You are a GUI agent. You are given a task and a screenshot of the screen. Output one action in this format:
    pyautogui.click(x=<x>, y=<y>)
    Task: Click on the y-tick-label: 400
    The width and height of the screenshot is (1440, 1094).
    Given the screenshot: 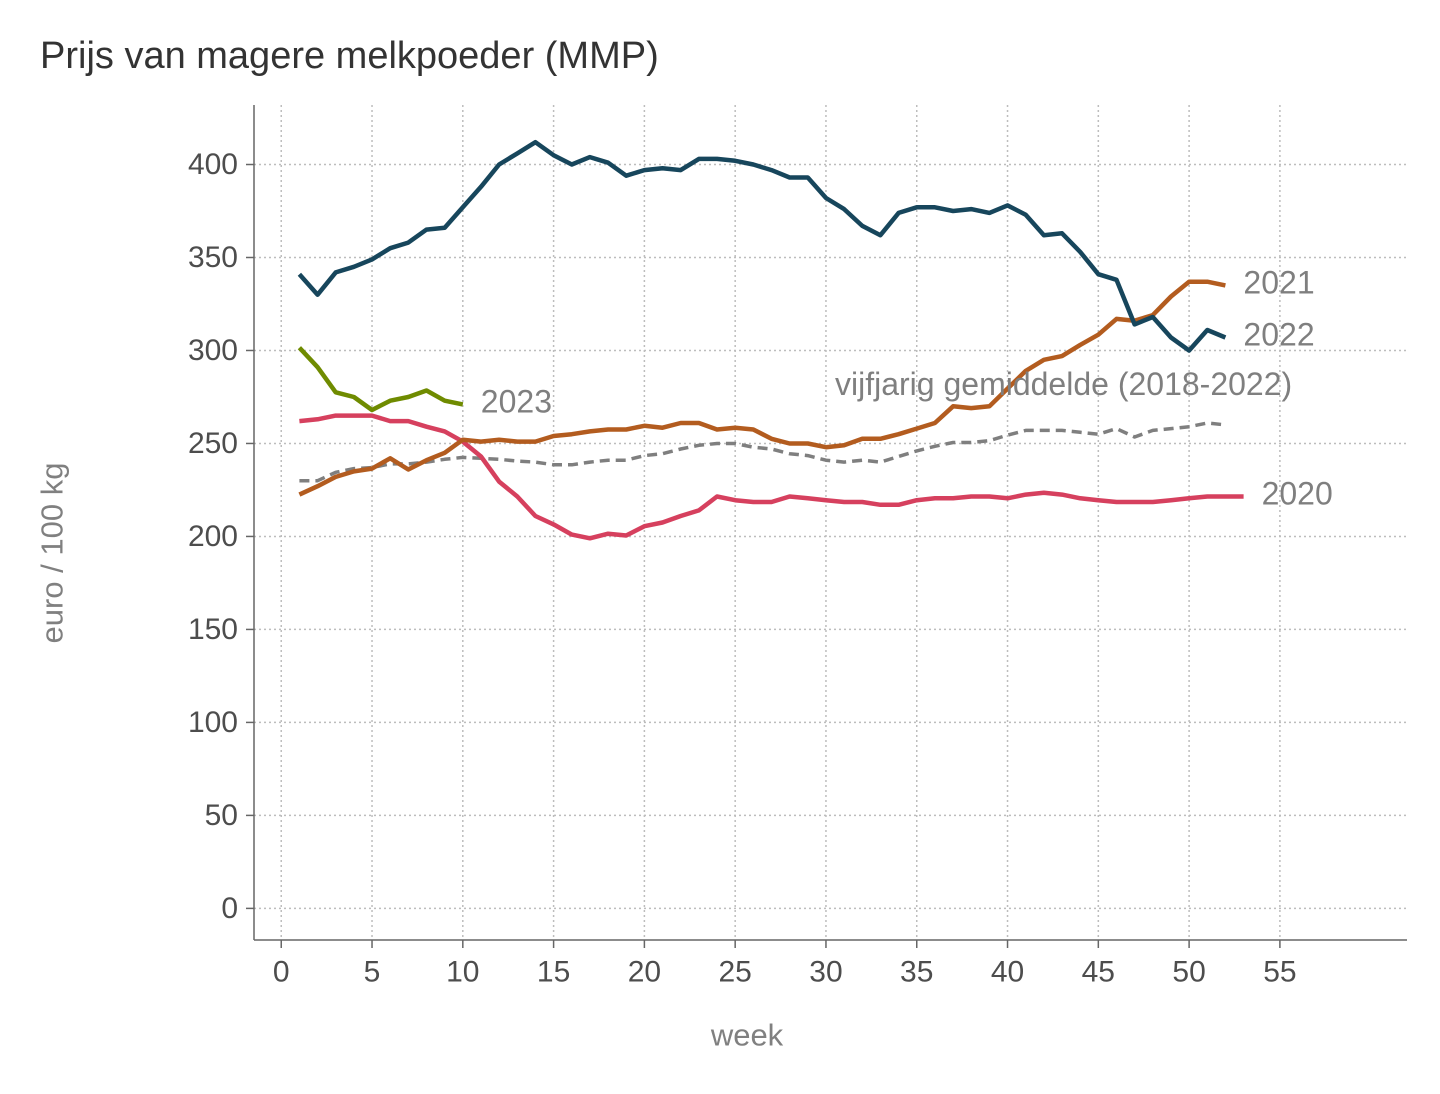 What is the action you would take?
    pyautogui.click(x=213, y=164)
    